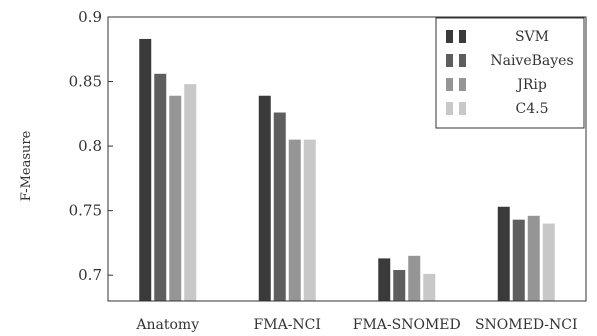 The image size is (597, 336). Describe the element at coordinates (287, 325) in the screenshot. I see `x-category-label: FMA-NCI` at that location.